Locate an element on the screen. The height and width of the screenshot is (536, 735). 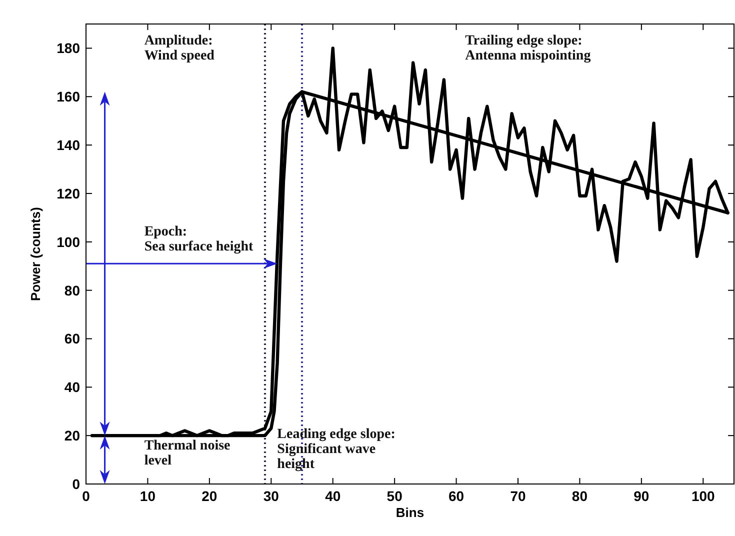
y-tick-label: 20 is located at coordinates (72, 436).